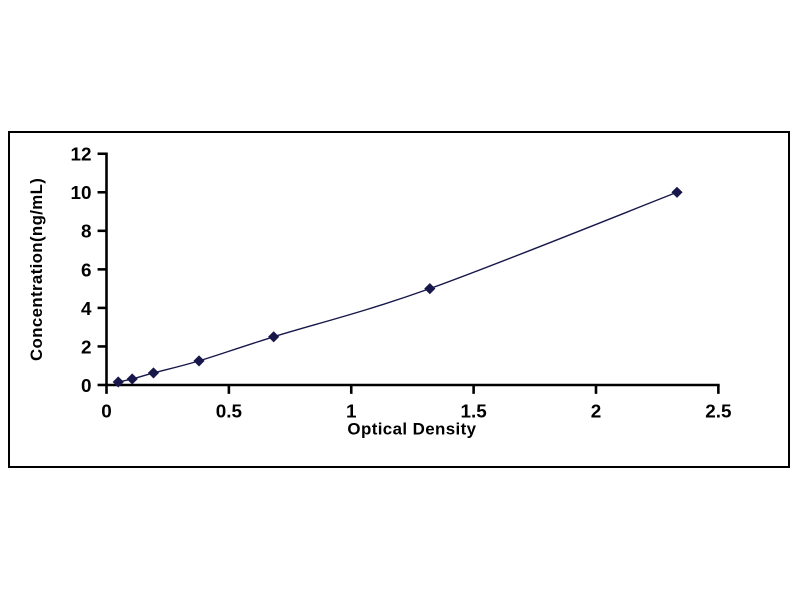 This screenshot has width=800, height=600. Describe the element at coordinates (106, 411) in the screenshot. I see `x-tick-label-0: 0` at that location.